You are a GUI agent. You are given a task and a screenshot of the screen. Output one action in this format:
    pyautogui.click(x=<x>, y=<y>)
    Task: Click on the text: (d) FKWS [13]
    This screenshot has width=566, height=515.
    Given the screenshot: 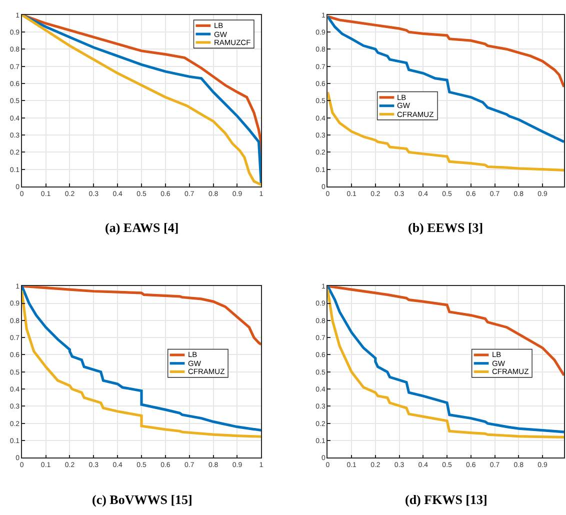 What is the action you would take?
    pyautogui.click(x=446, y=499)
    